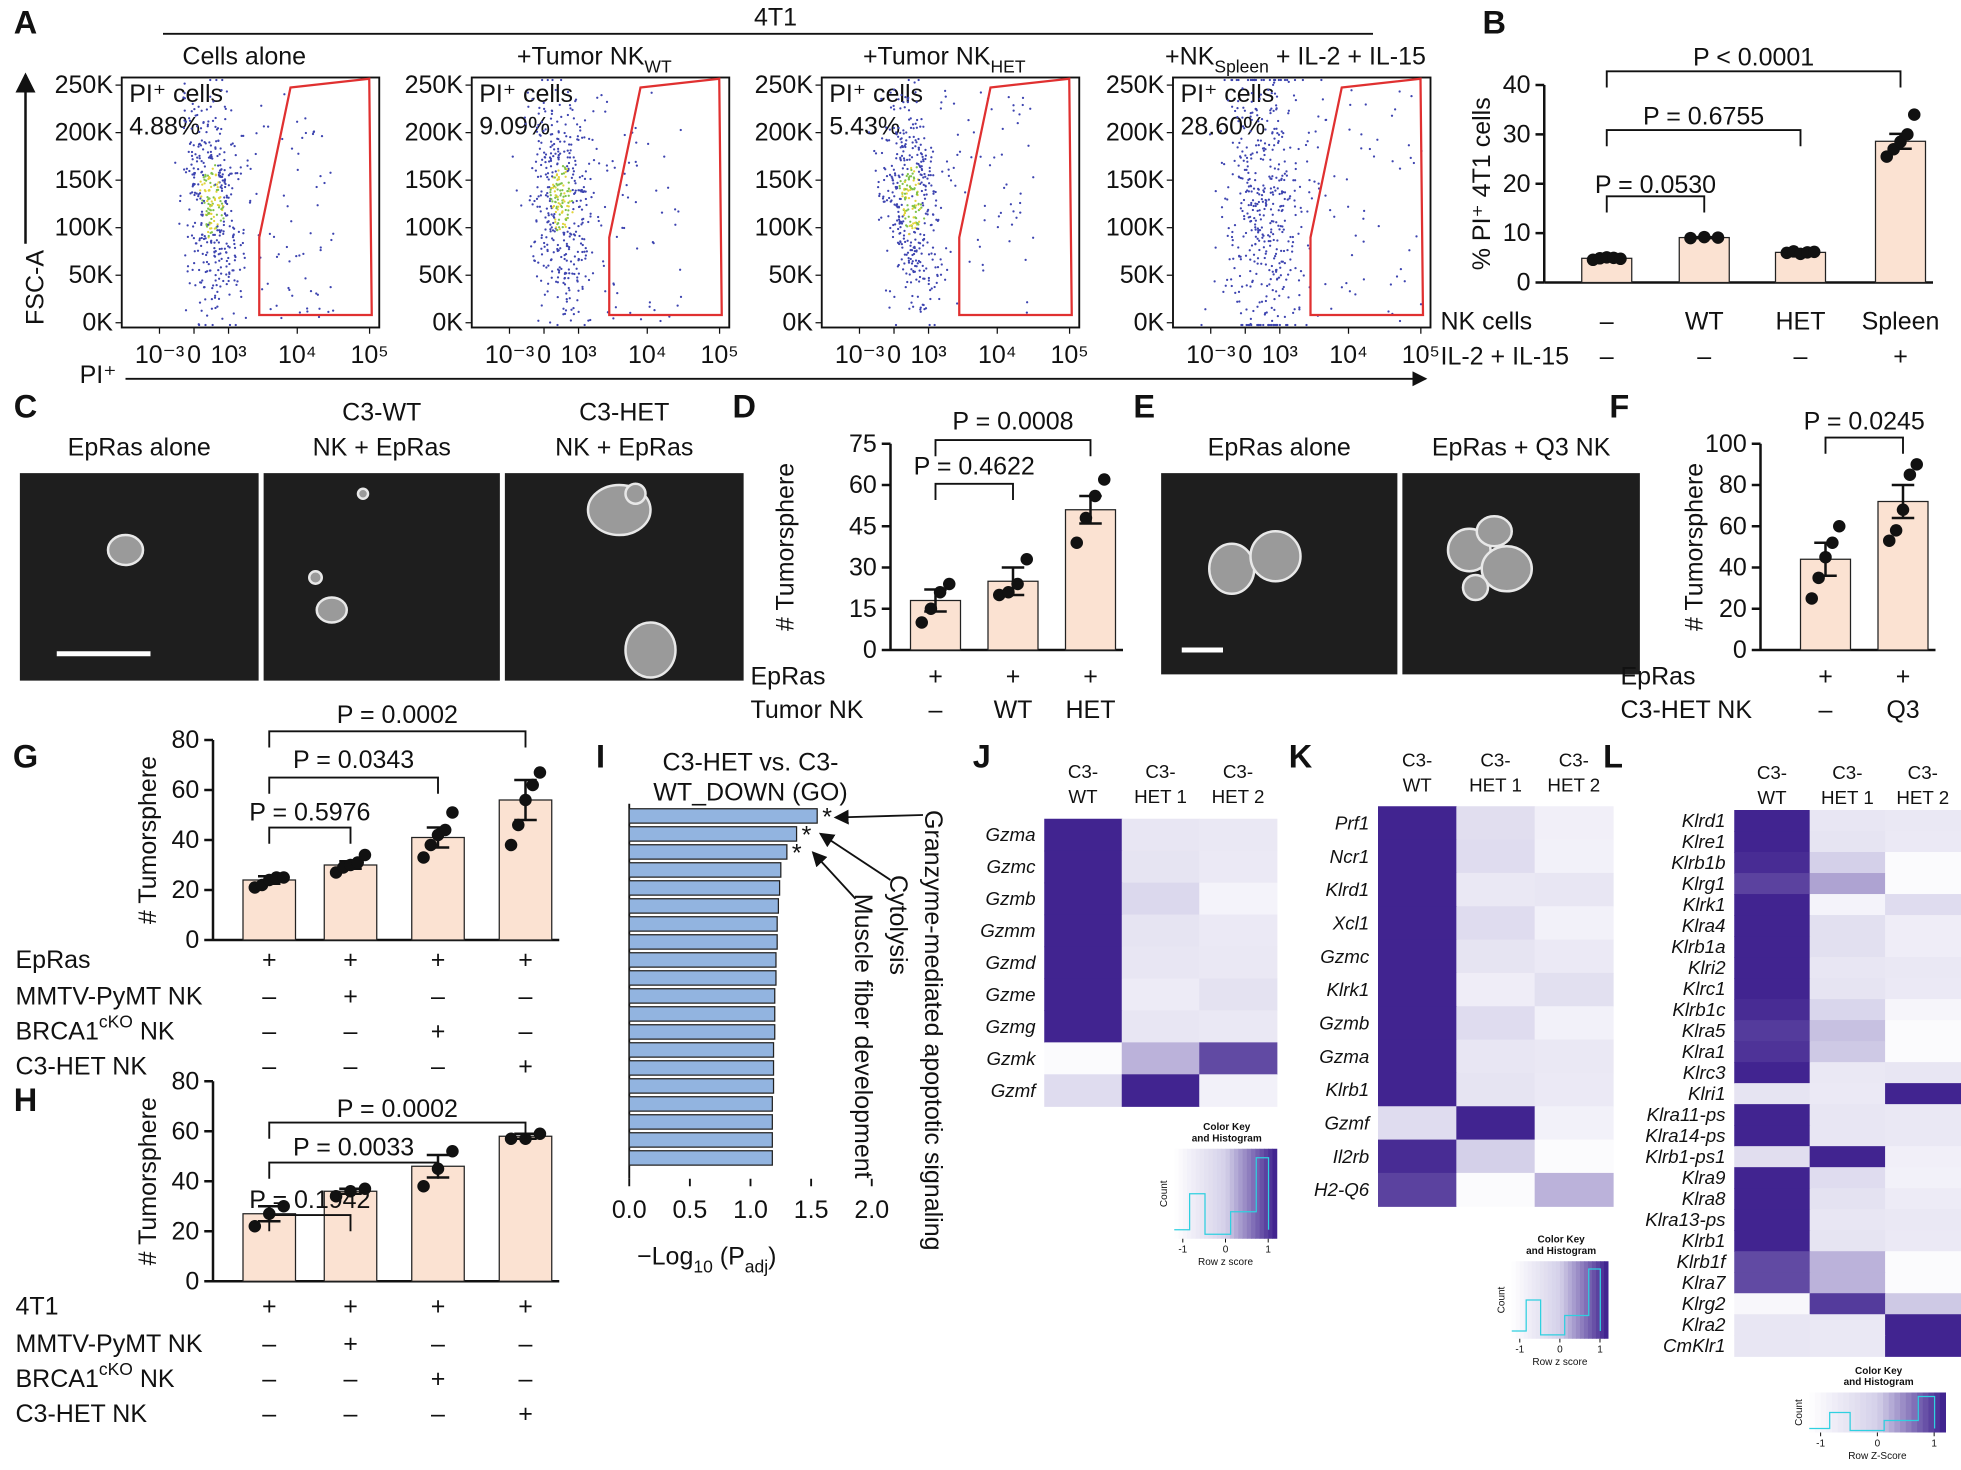  I want to click on x-tick-label: 10³, so click(1280, 355).